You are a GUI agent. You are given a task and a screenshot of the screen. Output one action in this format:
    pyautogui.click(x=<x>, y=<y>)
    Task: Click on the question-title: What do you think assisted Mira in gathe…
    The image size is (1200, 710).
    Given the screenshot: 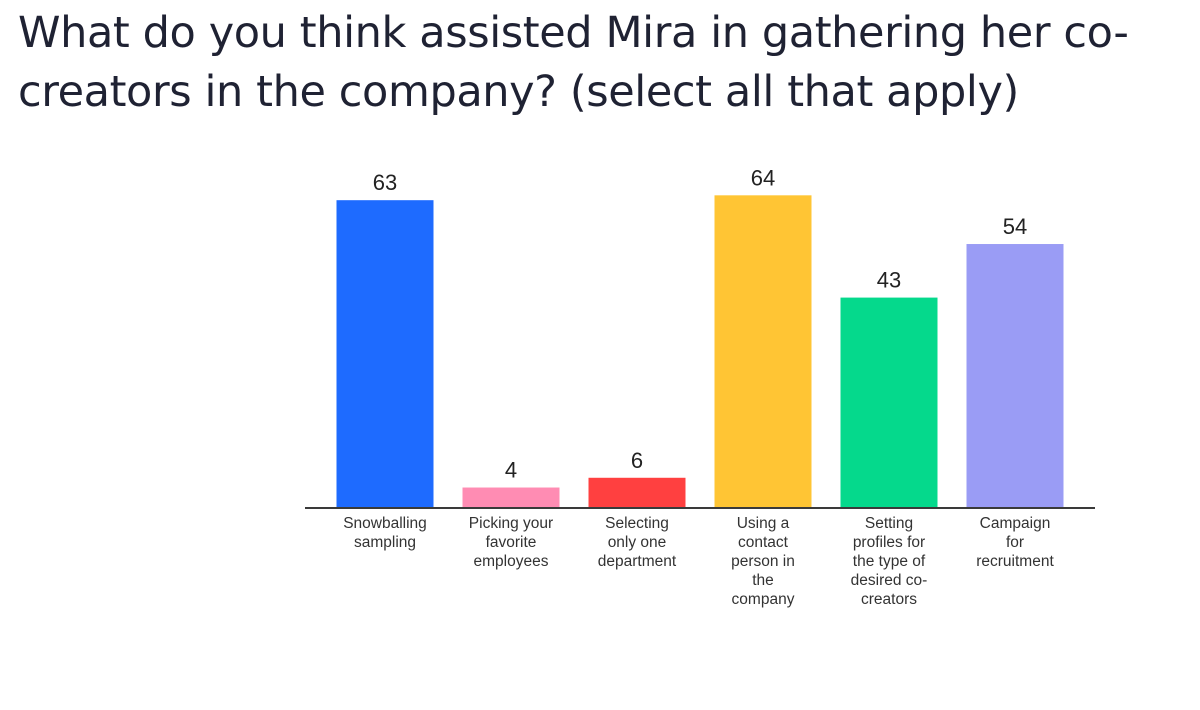 What is the action you would take?
    pyautogui.click(x=573, y=62)
    